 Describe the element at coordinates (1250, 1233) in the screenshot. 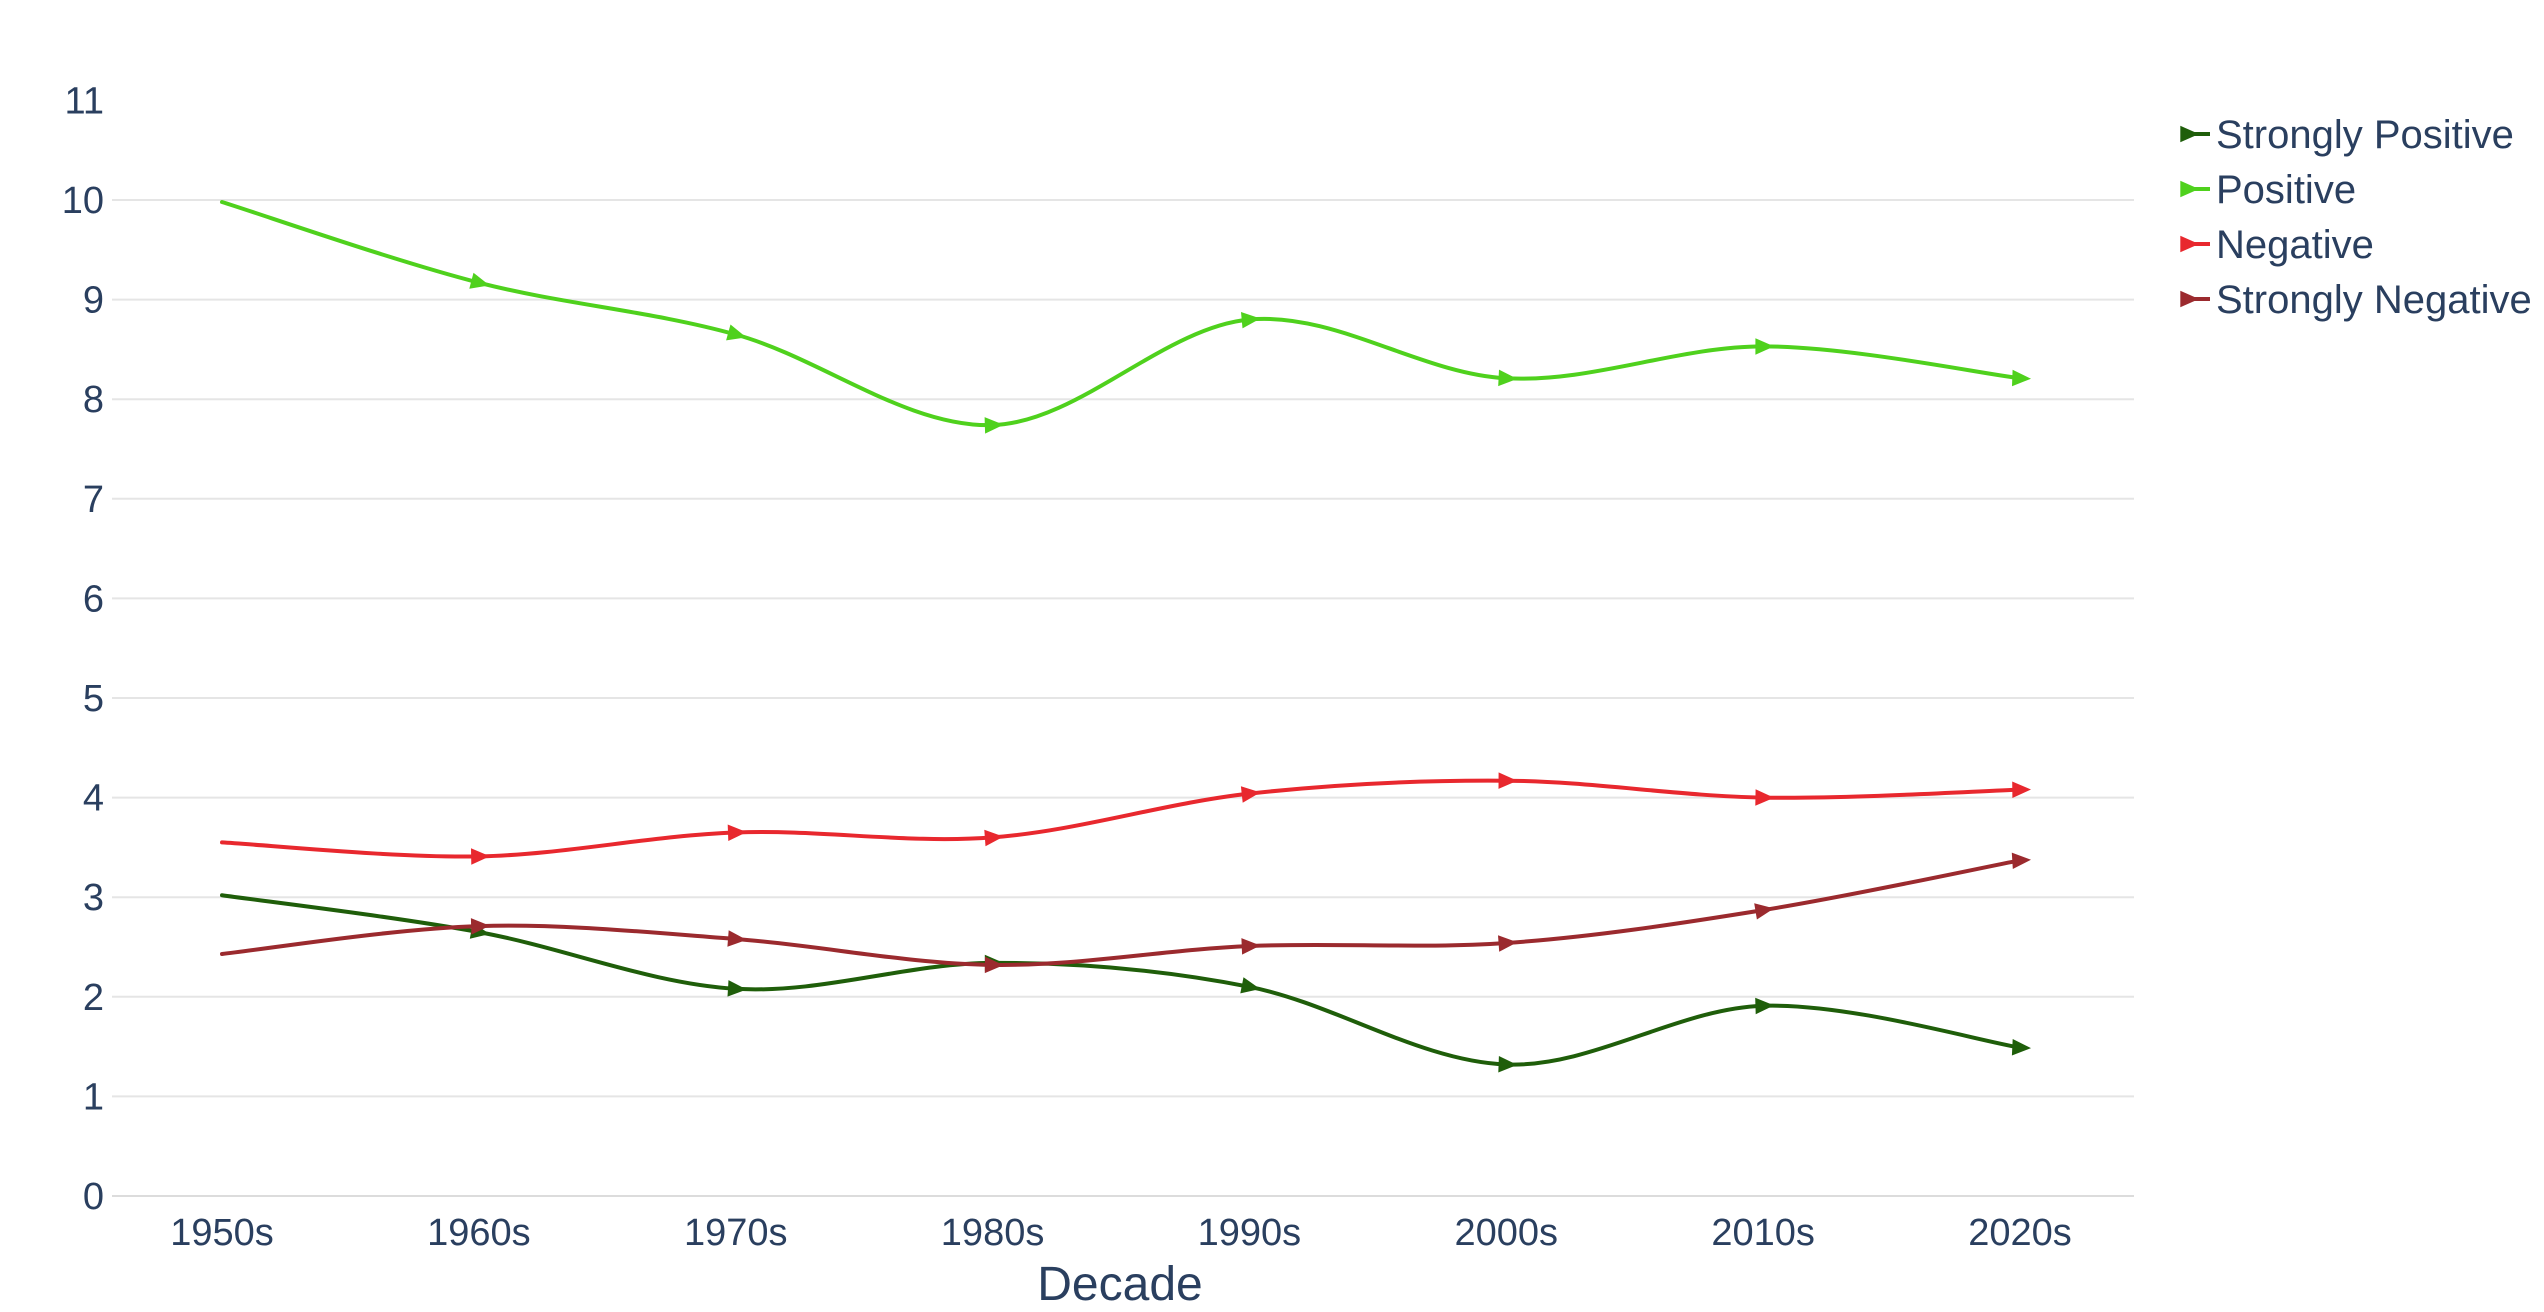

I see `x-tick-label: 1990s` at that location.